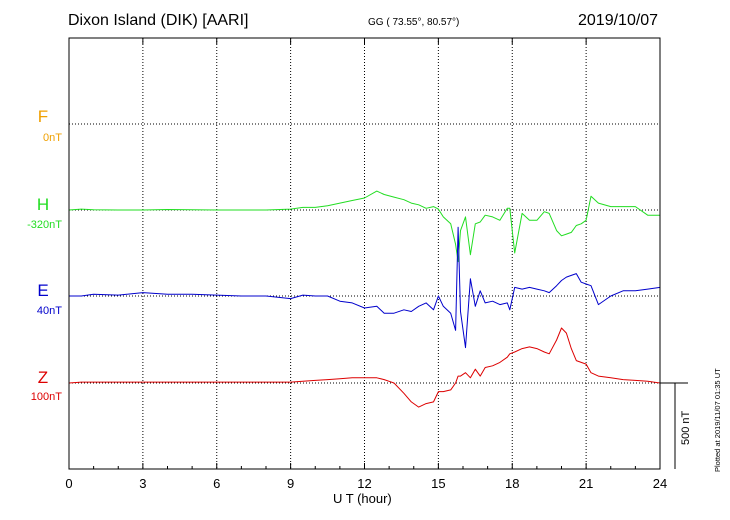  I want to click on geographic-coordinates: GG ( 73.55°, 80.57°), so click(414, 22).